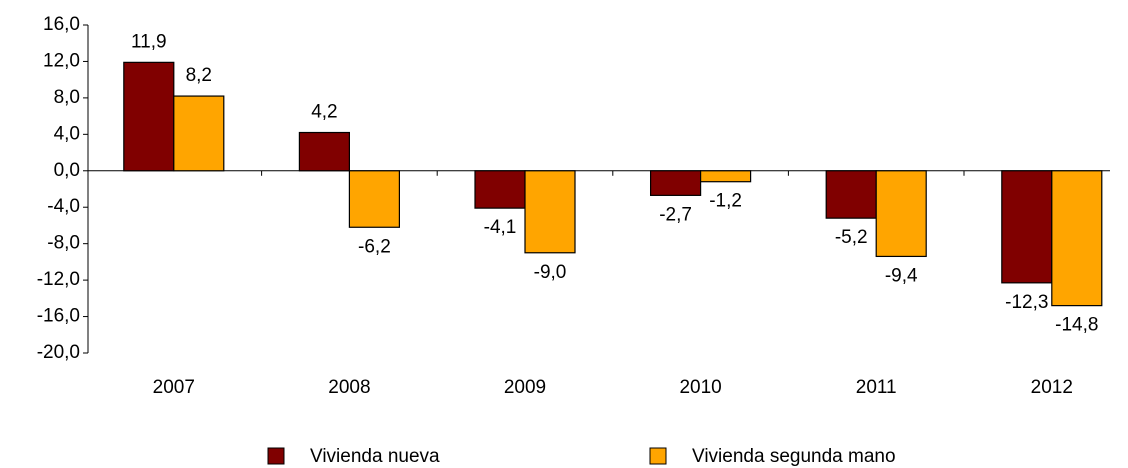 This screenshot has width=1128, height=468. I want to click on data-label: -14,8, so click(1076, 325).